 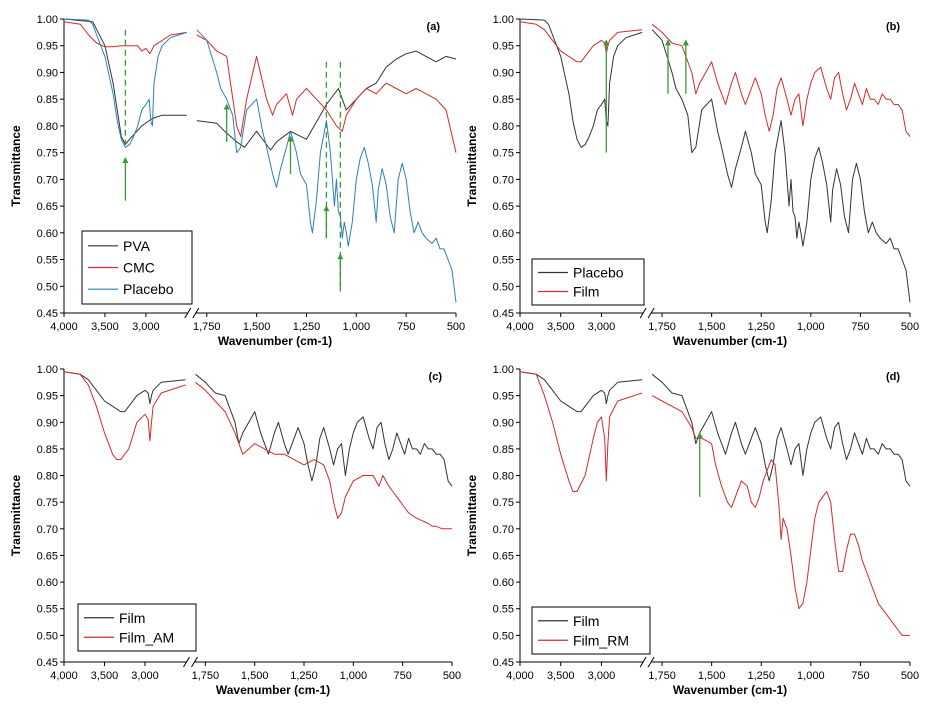 I want to click on panel-label: (b), so click(x=893, y=27).